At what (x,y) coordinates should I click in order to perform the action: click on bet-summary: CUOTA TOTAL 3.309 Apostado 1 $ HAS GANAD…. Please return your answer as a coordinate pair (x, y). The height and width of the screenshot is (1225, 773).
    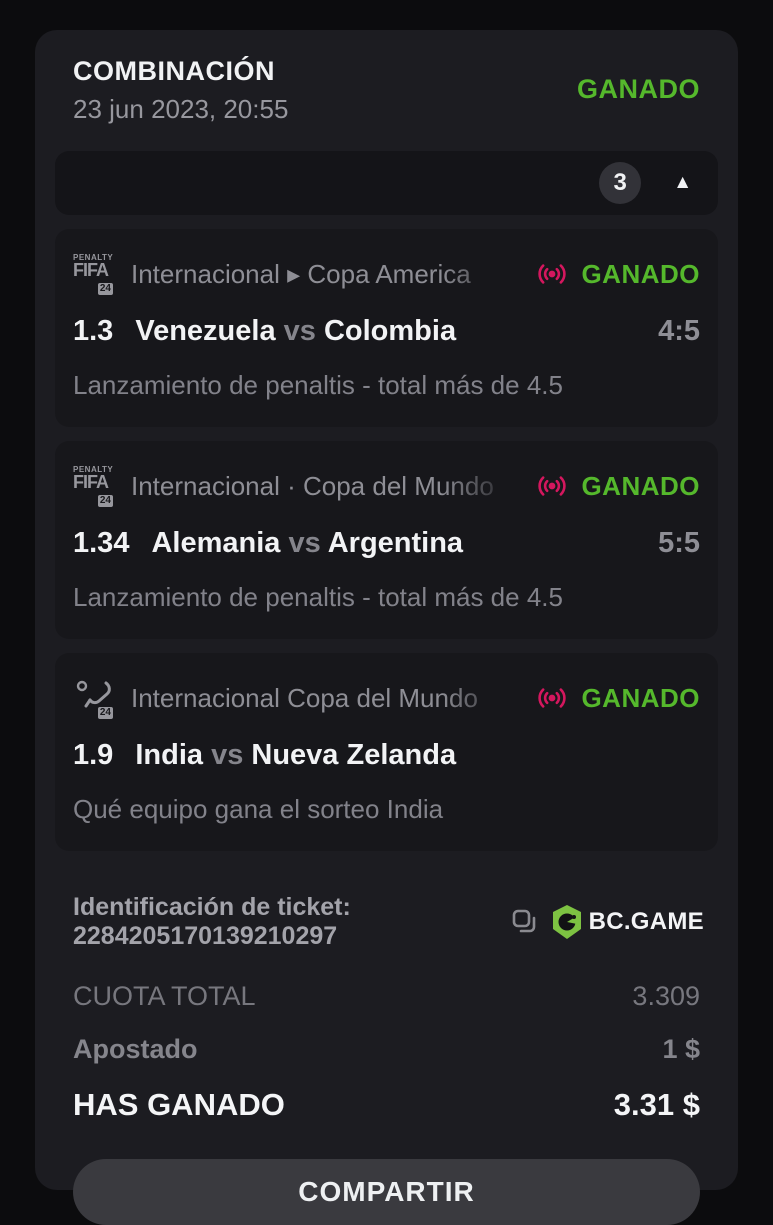
    Looking at the image, I should click on (386, 1052).